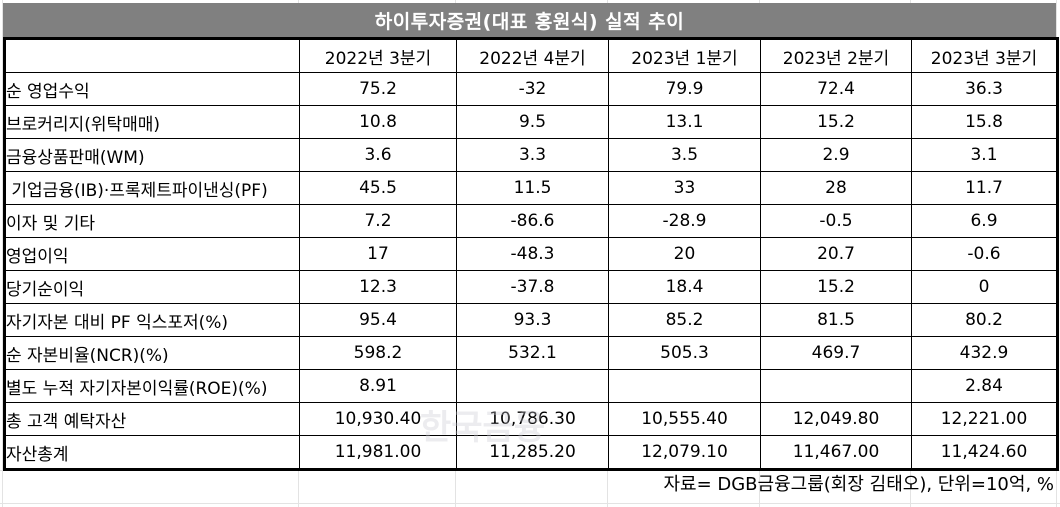 The height and width of the screenshot is (507, 1060). I want to click on value-cell: 18.4, so click(684, 287).